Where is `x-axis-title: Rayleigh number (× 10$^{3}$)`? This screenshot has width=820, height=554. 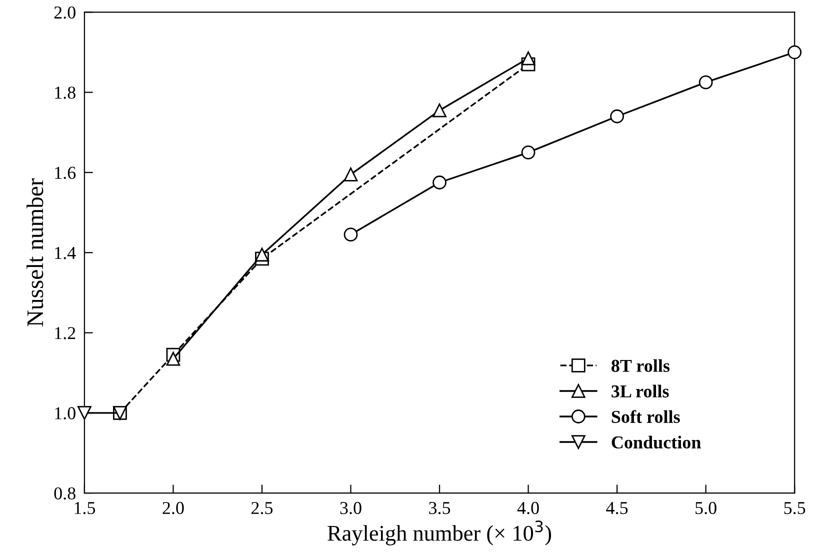
x-axis-title: Rayleigh number (× 10$^{3}$) is located at coordinates (440, 533).